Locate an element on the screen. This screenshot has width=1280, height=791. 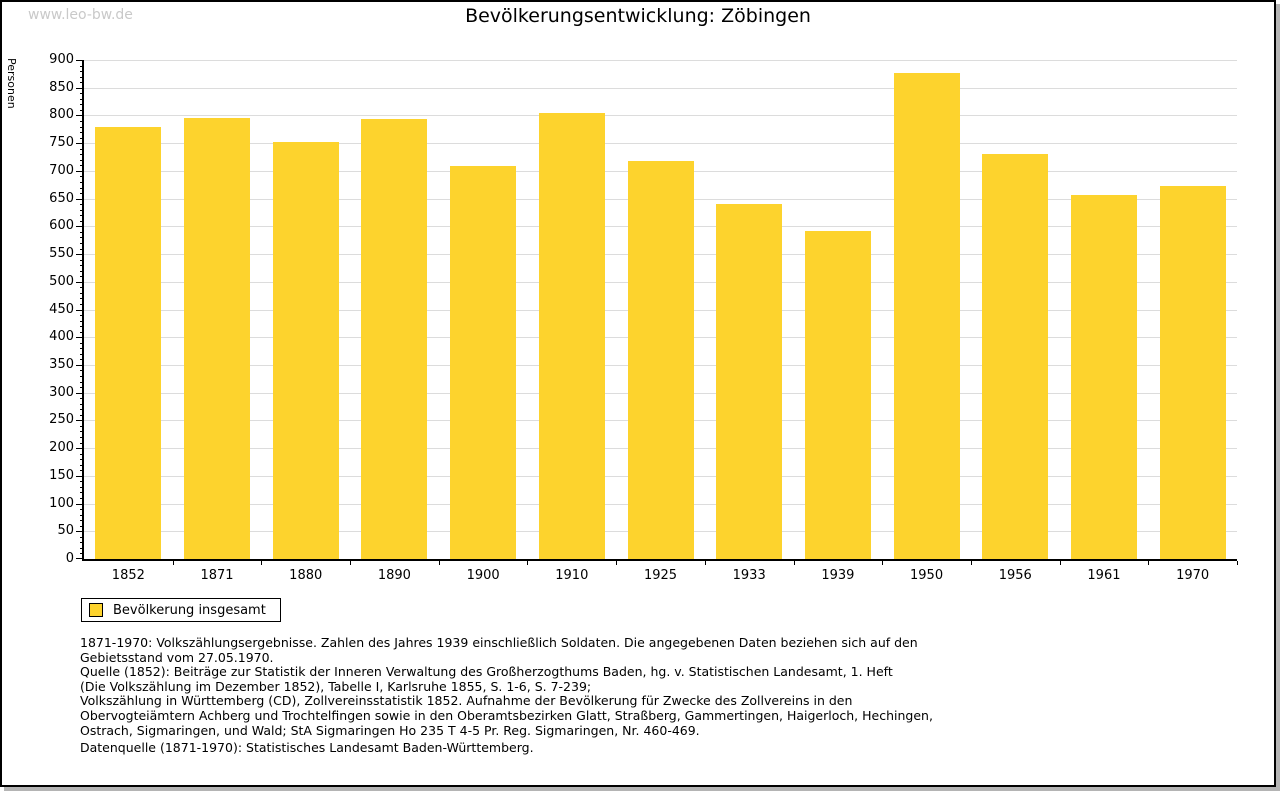
footnote-line: Gebietsstand vom 27.05.1970. is located at coordinates (177, 657).